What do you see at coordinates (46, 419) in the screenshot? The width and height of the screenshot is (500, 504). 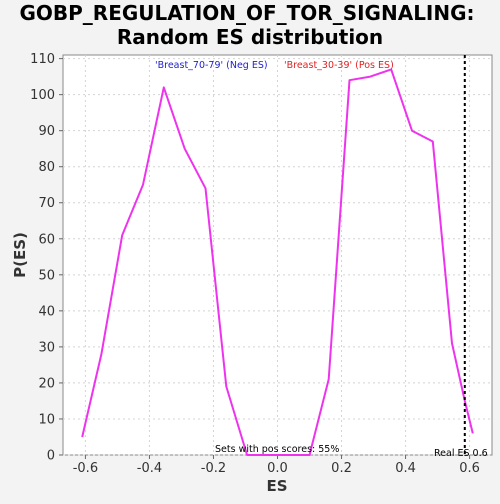 I see `y-tick-label: 10` at bounding box center [46, 419].